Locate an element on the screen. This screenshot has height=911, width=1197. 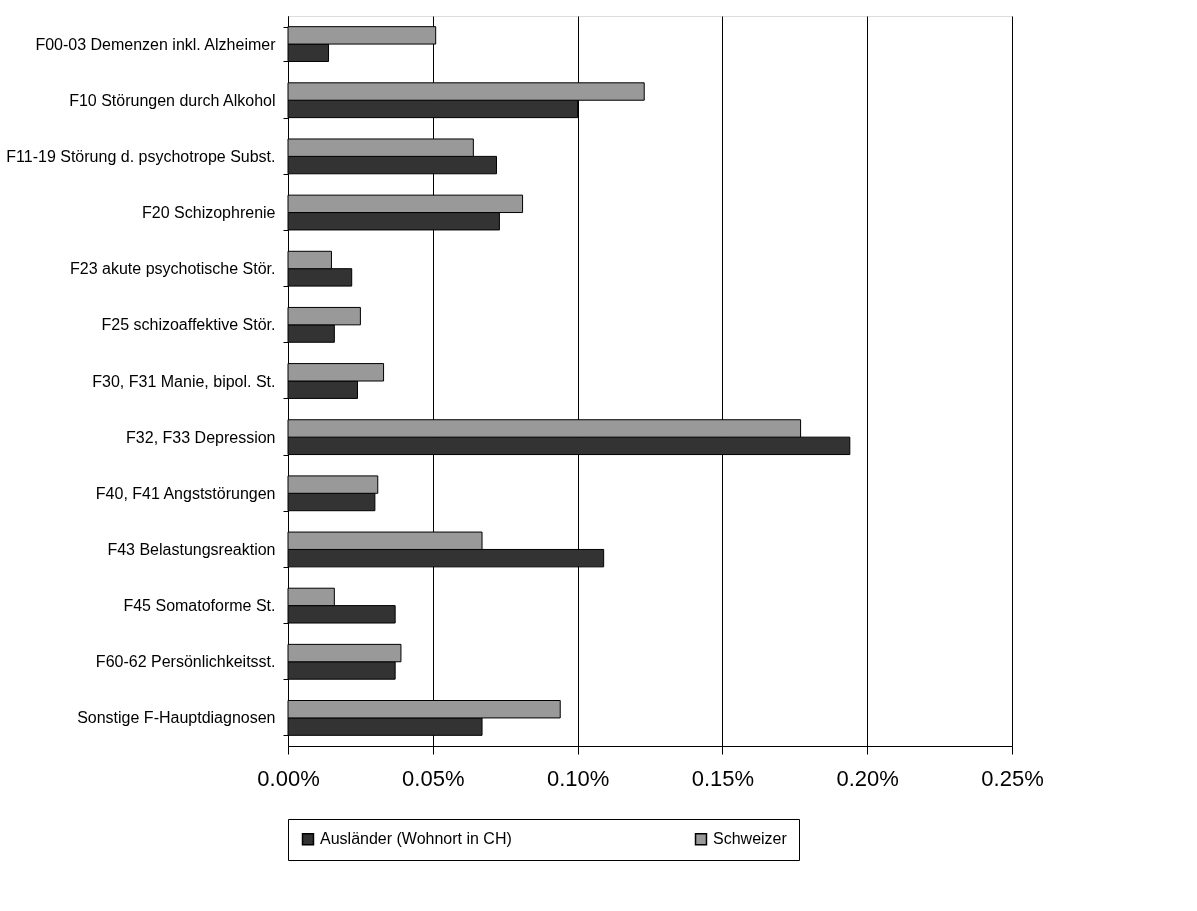
y-tick-label: Sonstige F-Hauptdiagnosen is located at coordinates (176, 718).